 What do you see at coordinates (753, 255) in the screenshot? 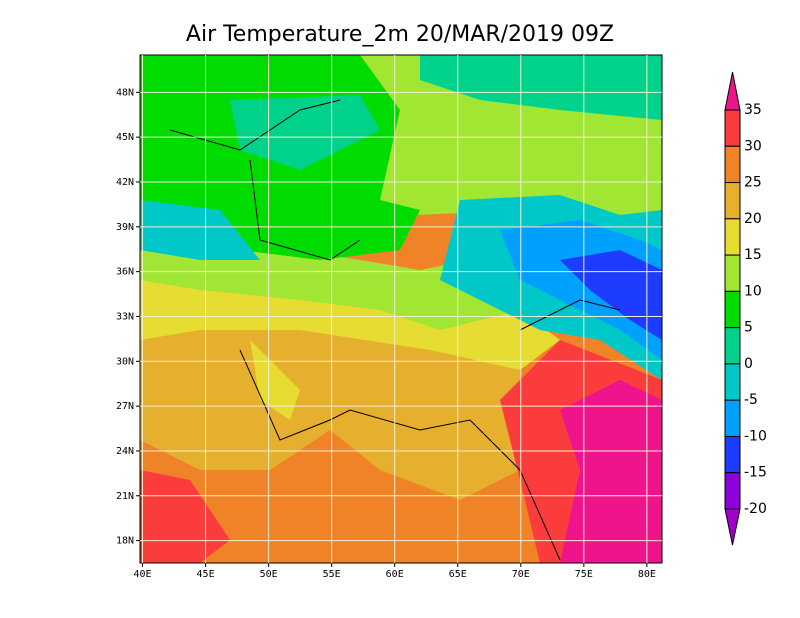
I see `colorbar-label: 15` at bounding box center [753, 255].